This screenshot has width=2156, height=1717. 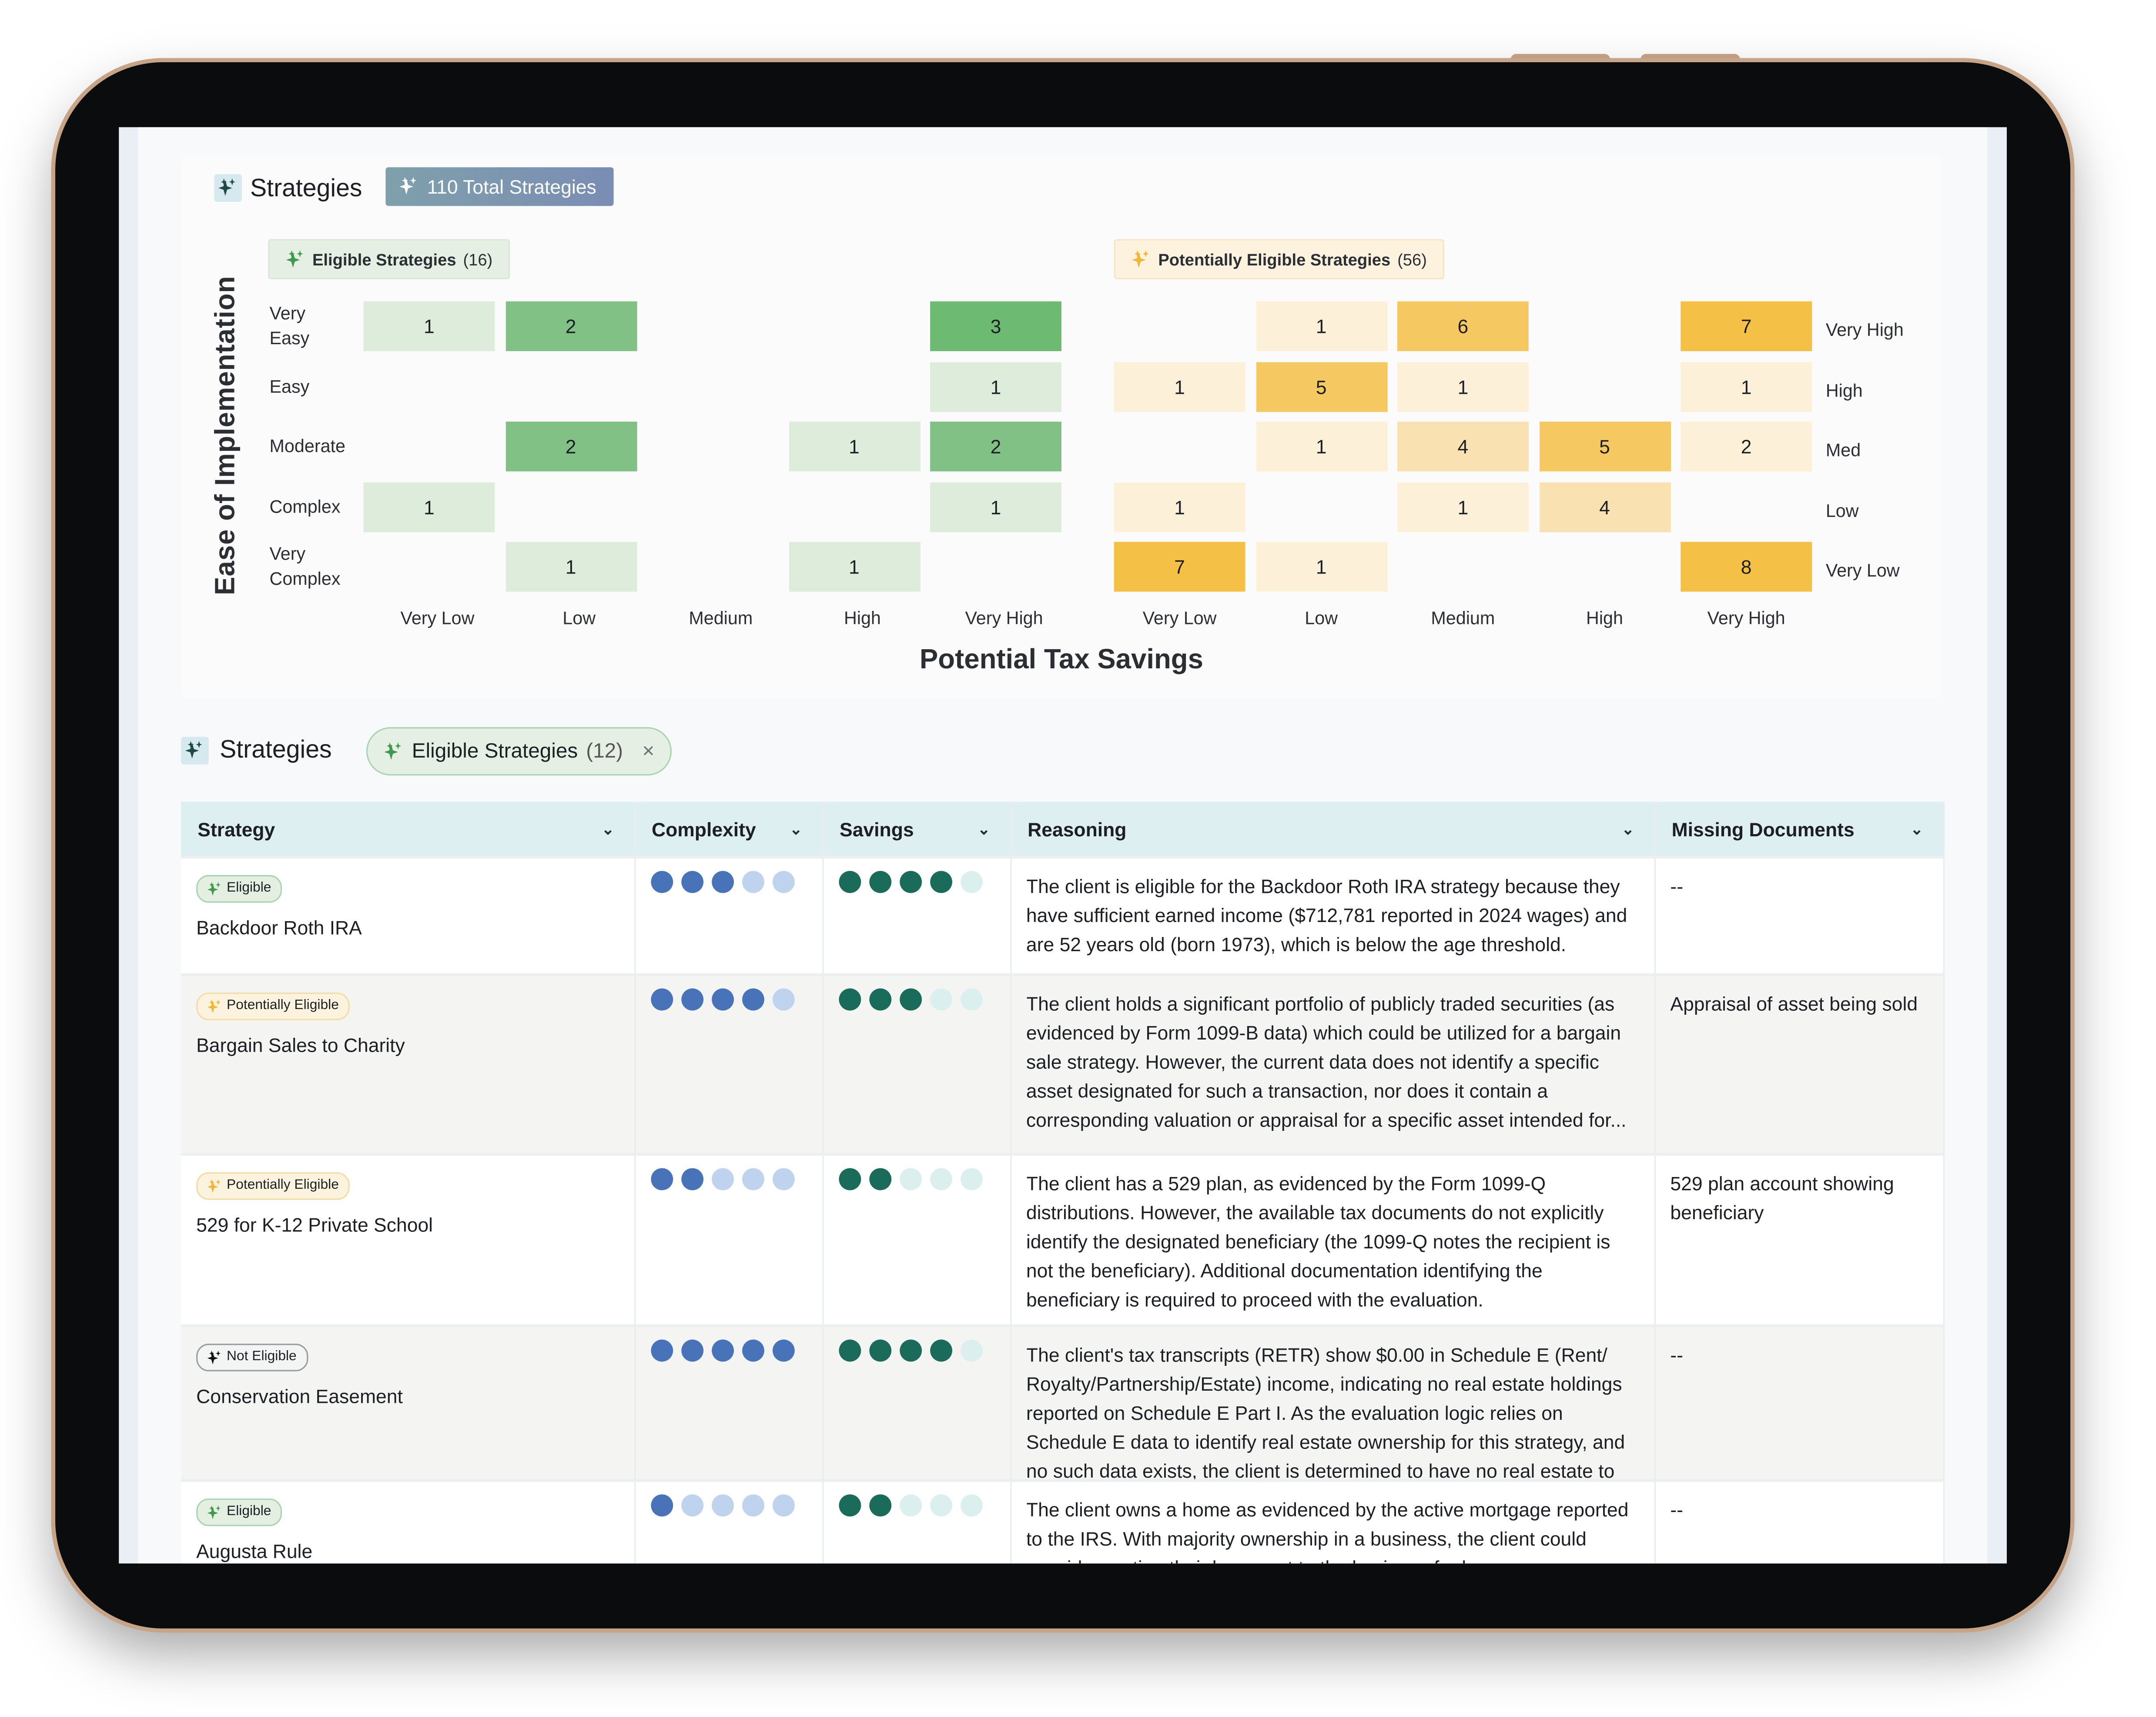 I want to click on close-icon: ×, so click(x=648, y=751).